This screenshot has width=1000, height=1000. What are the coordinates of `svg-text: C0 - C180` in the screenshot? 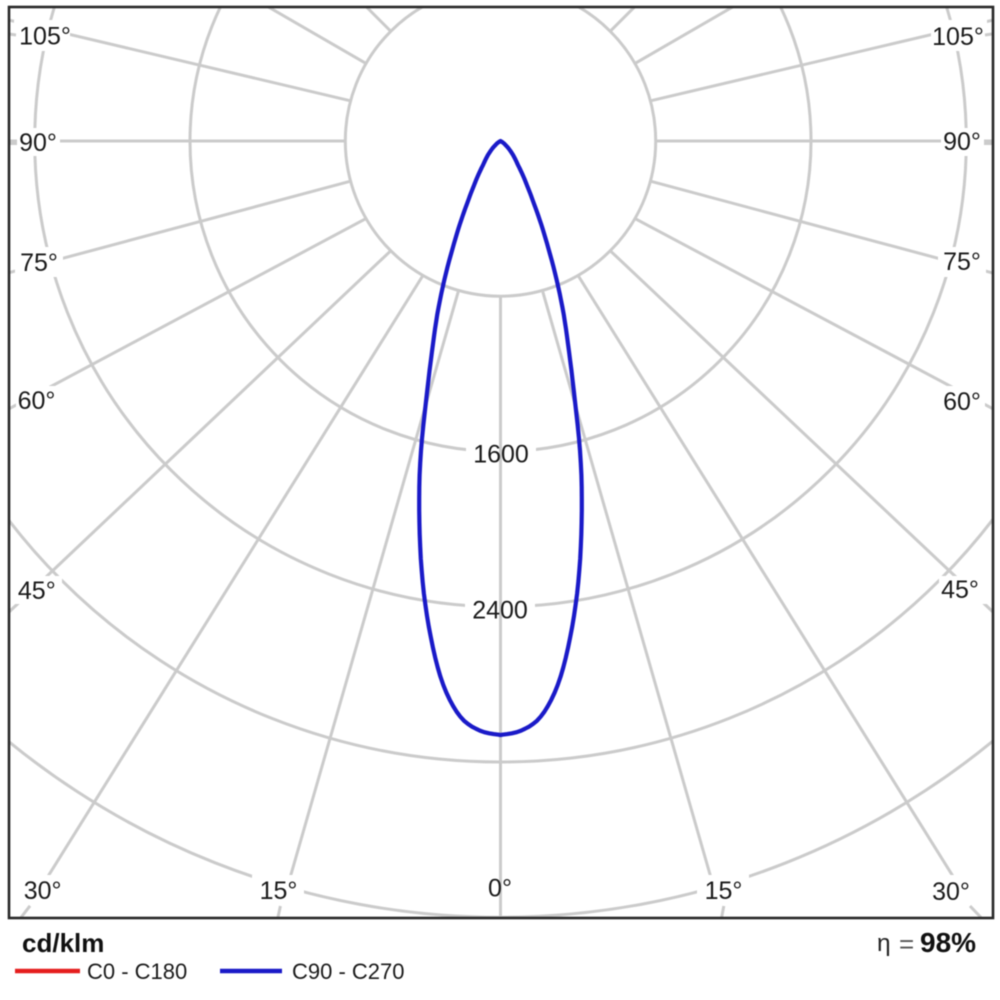 It's located at (137, 971).